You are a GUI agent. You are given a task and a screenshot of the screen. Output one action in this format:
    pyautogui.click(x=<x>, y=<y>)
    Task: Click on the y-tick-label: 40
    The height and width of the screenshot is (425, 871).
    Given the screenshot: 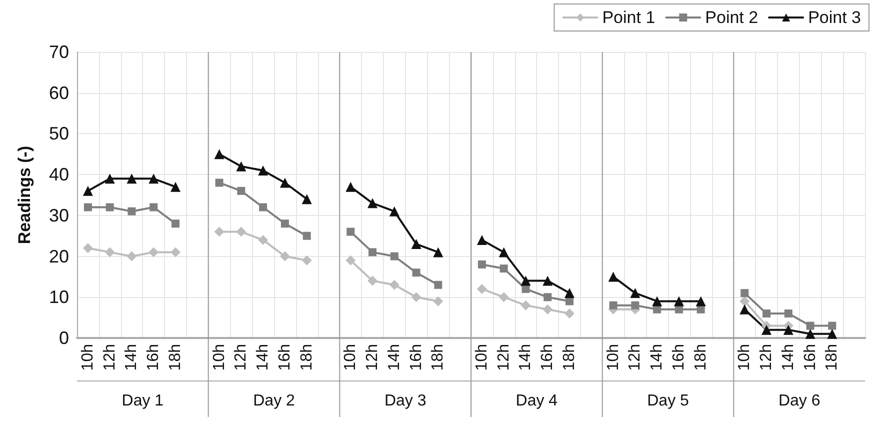 What is the action you would take?
    pyautogui.click(x=58, y=174)
    